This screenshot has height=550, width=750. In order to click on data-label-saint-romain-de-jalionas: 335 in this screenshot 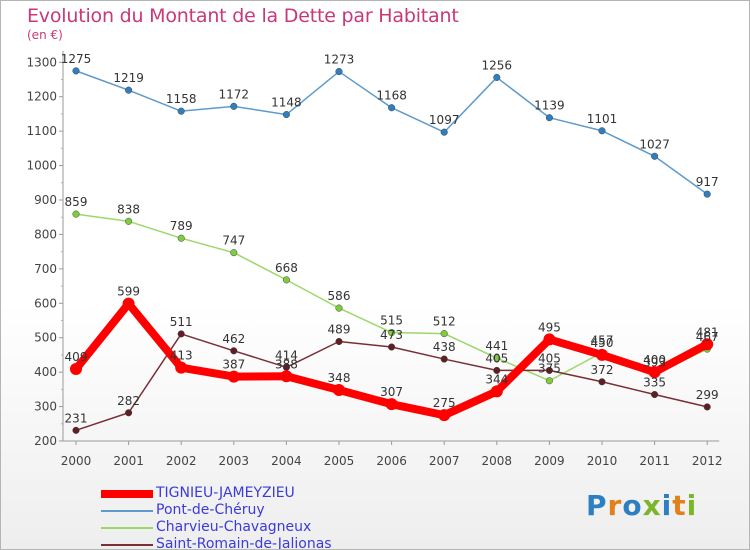, I will do `click(654, 383)`.